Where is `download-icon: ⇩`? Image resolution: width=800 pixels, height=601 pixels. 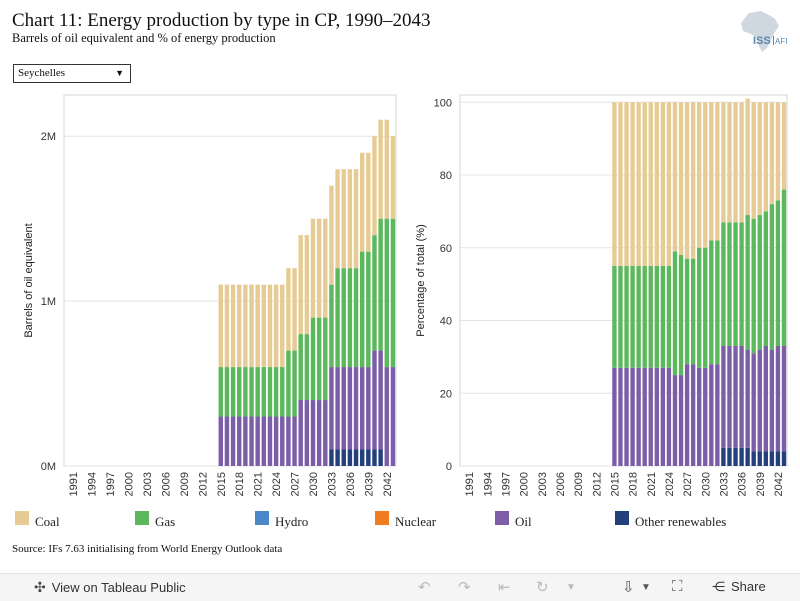 download-icon: ⇩ is located at coordinates (628, 587).